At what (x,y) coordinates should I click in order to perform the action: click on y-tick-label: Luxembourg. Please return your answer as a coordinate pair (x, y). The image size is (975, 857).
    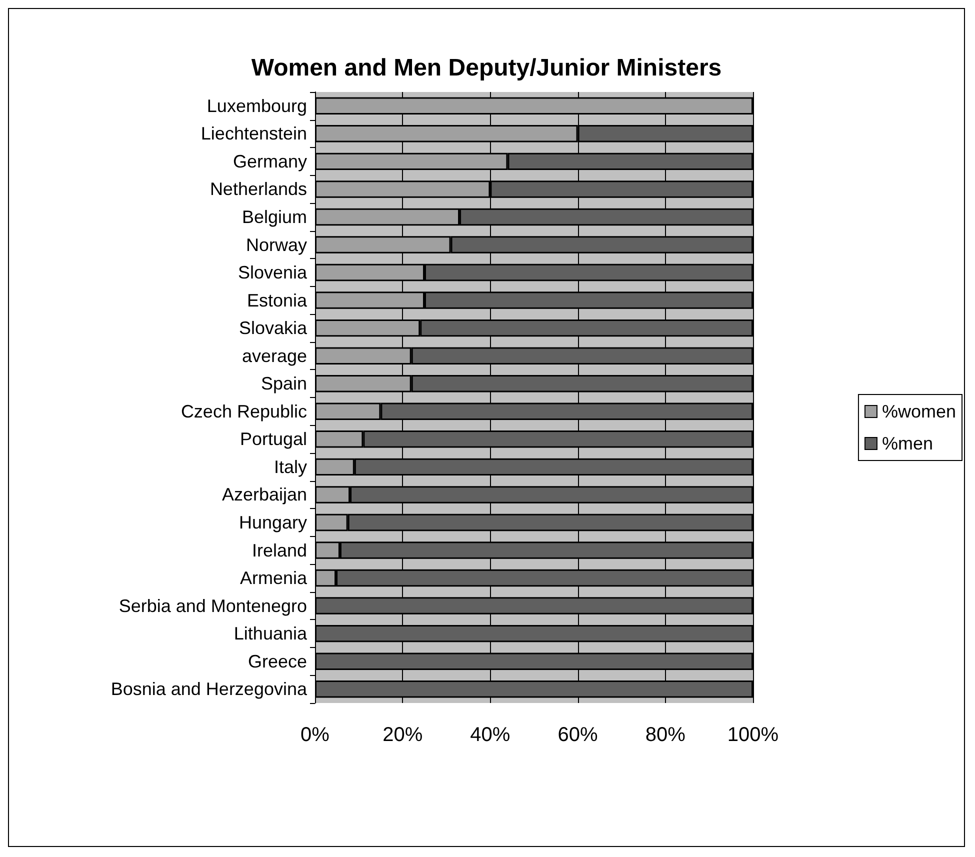
    Looking at the image, I should click on (256, 106).